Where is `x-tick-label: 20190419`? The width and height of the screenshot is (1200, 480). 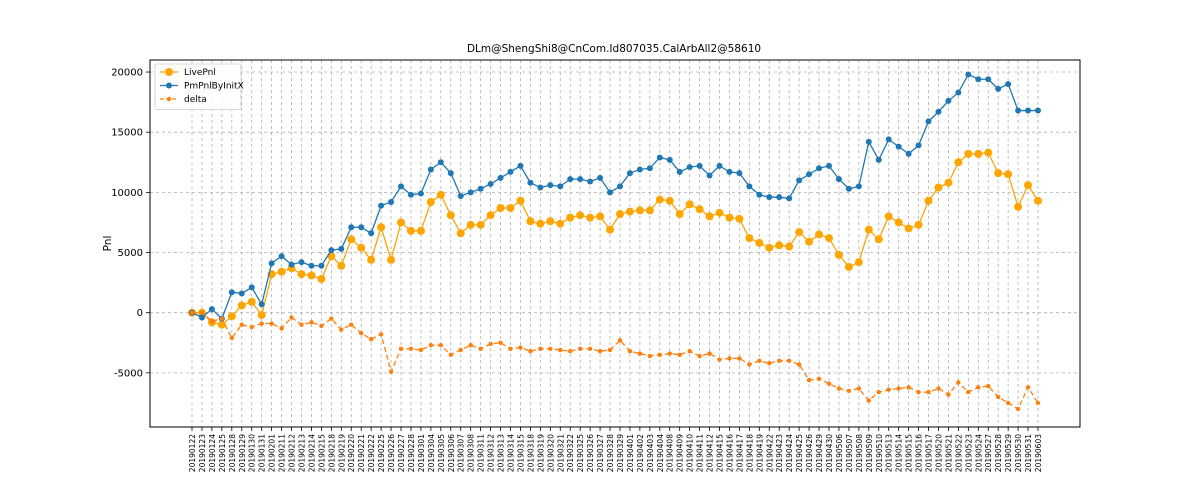 x-tick-label: 20190419 is located at coordinates (759, 453).